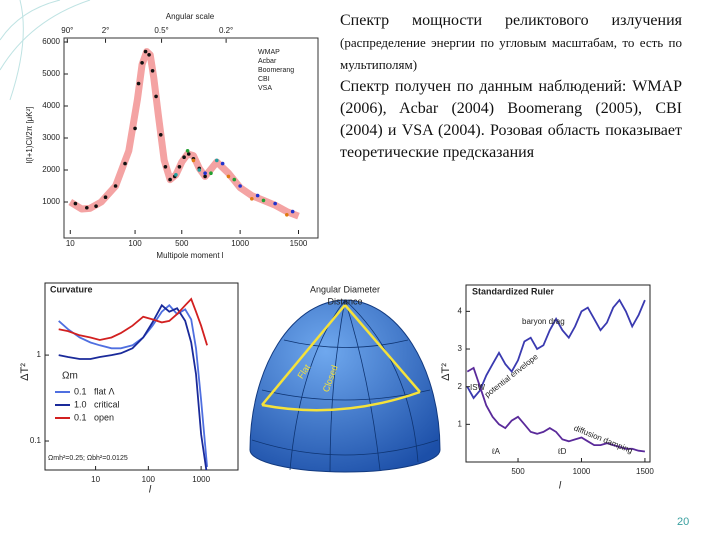  Describe the element at coordinates (543, 321) in the screenshot. I see `annotation: baryon drag` at that location.